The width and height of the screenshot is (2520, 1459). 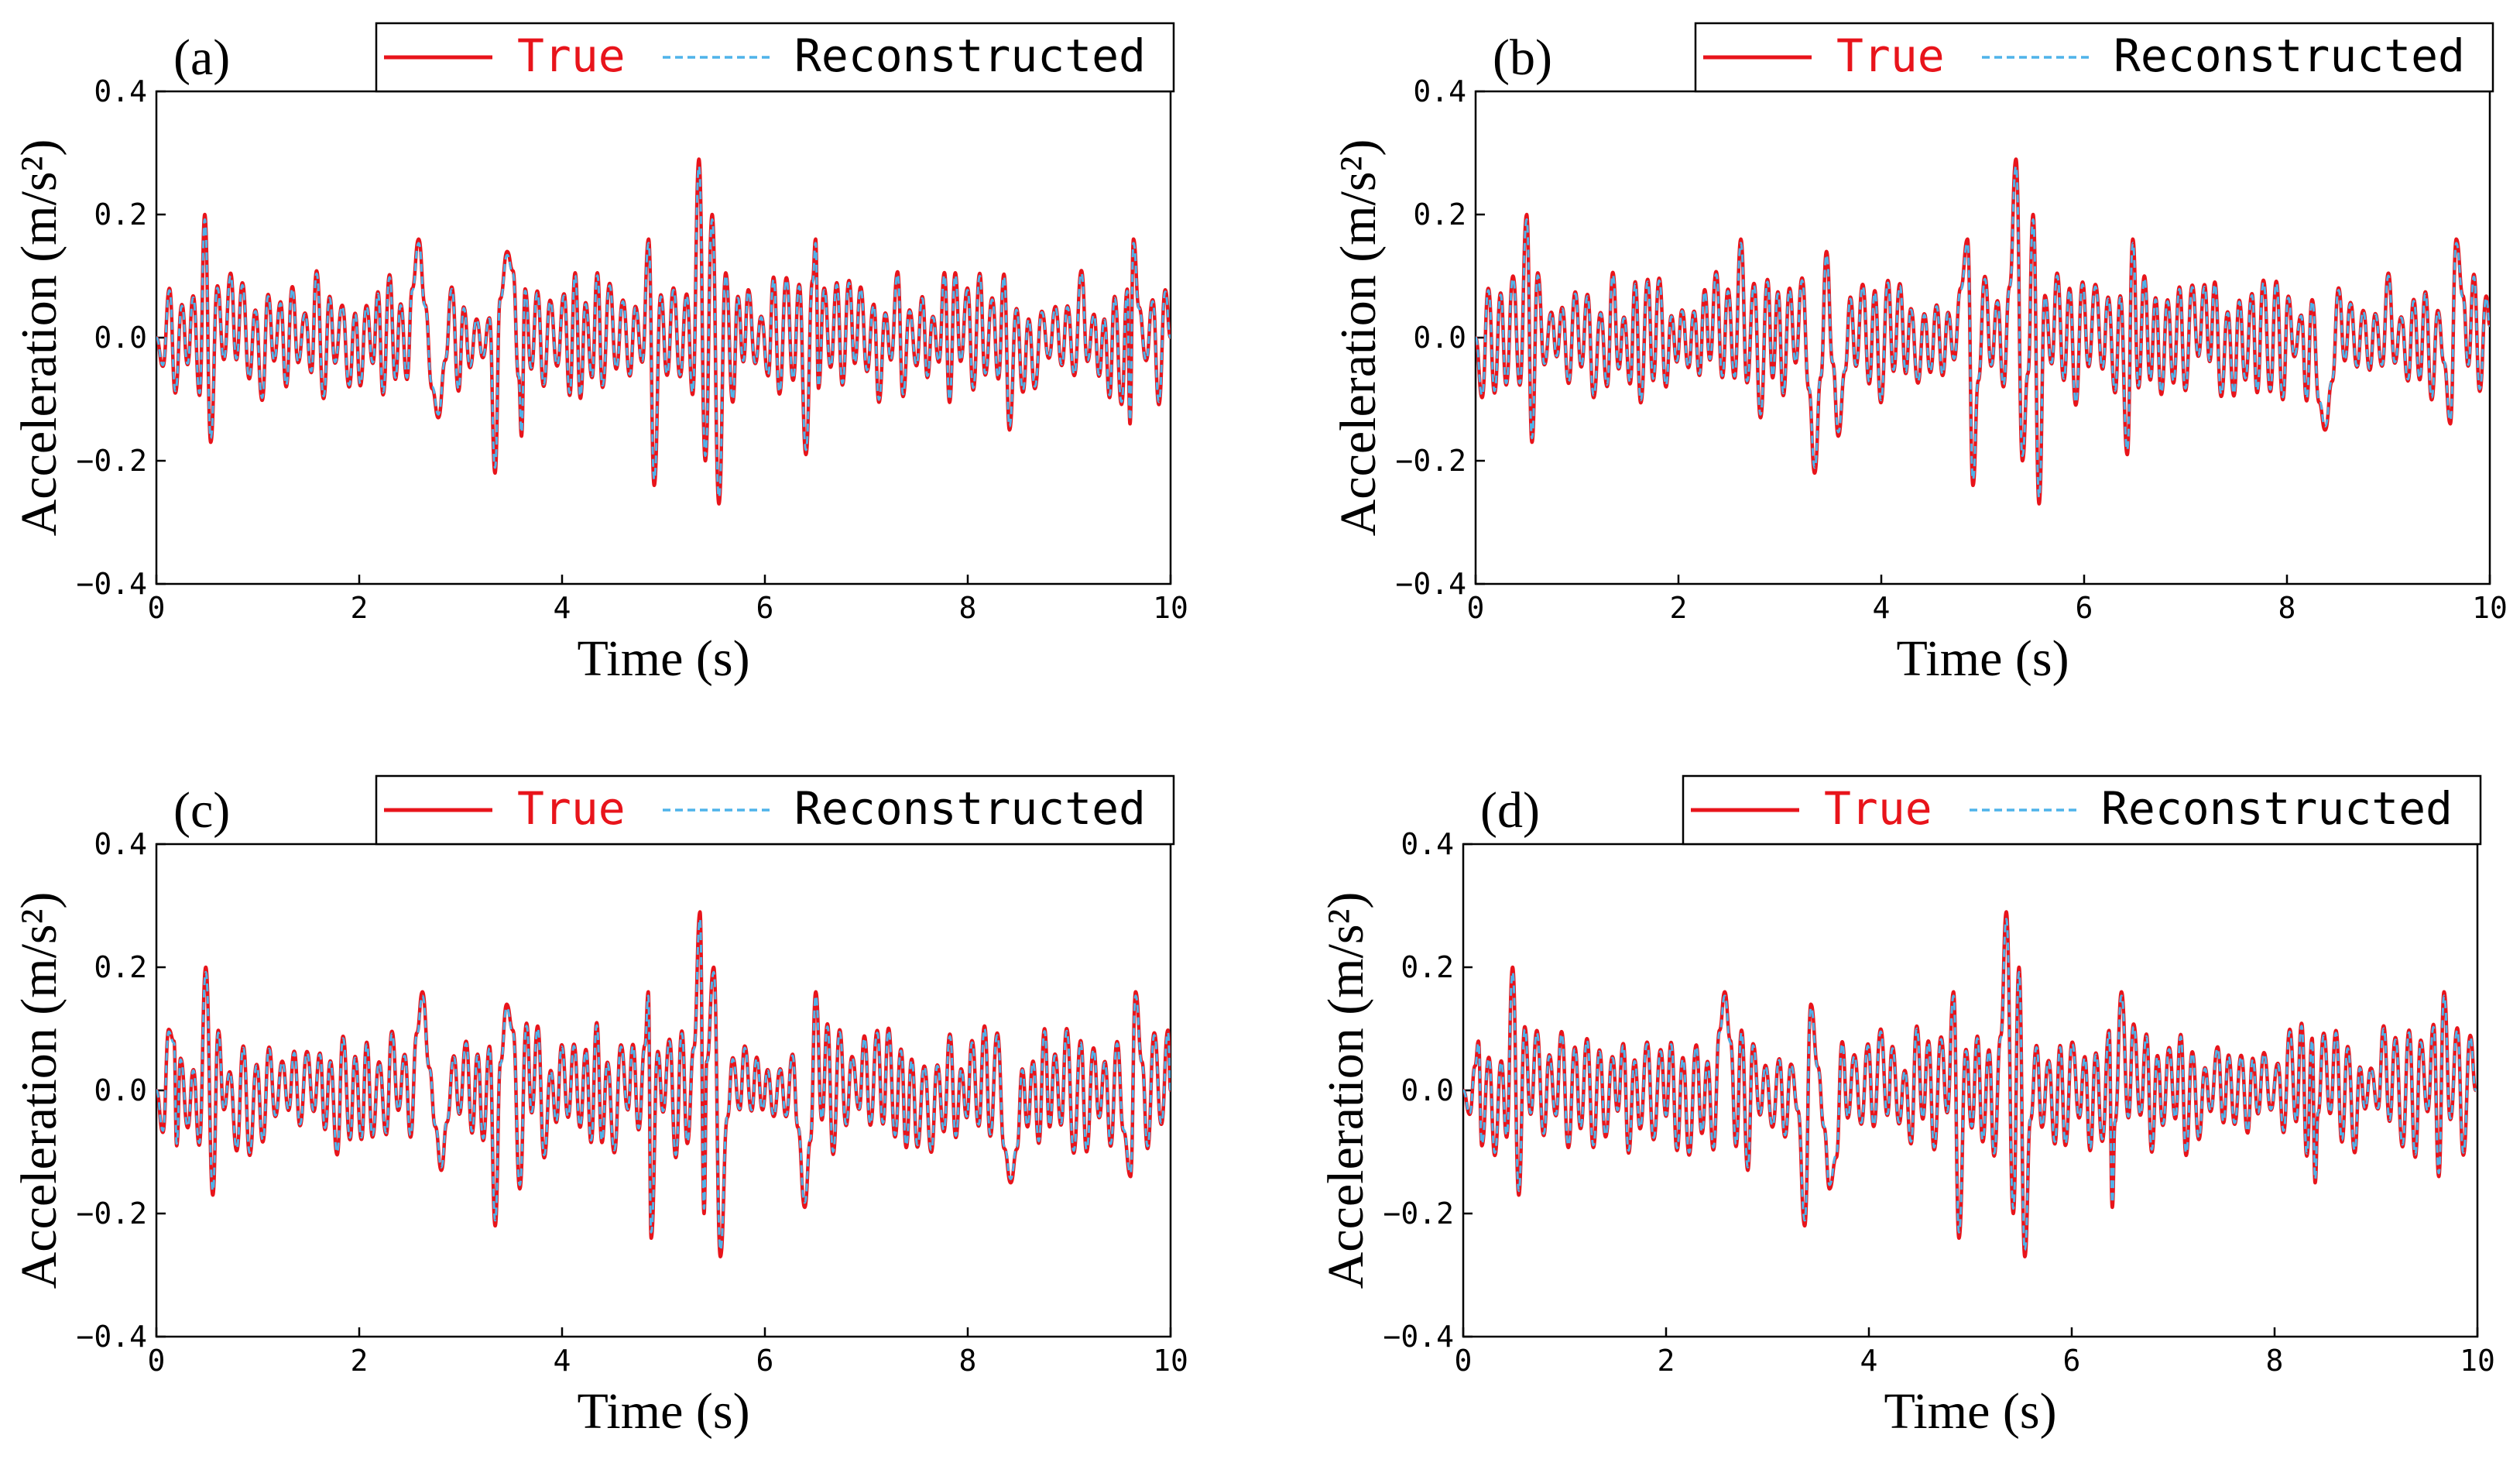 What do you see at coordinates (202, 57) in the screenshot?
I see `panel-label: (a)` at bounding box center [202, 57].